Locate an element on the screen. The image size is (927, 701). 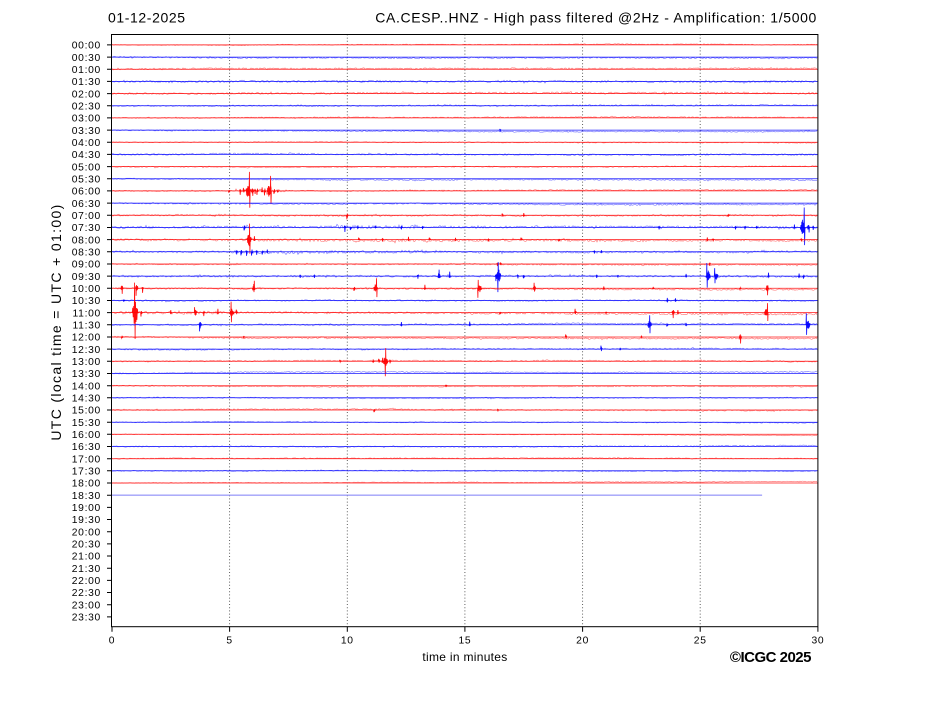
svg-text: 20:00 is located at coordinates (86, 532).